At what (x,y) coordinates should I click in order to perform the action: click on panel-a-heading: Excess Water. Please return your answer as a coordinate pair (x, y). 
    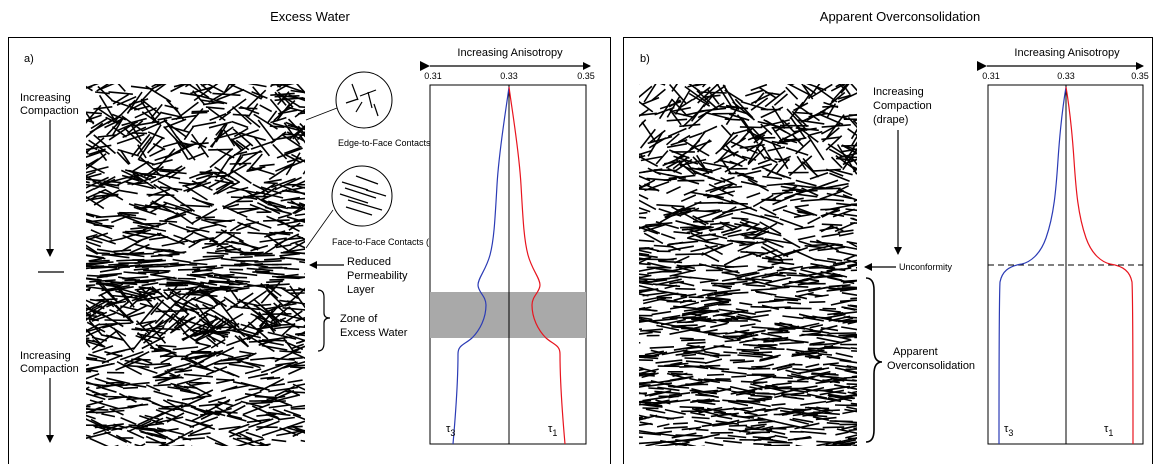
    Looking at the image, I should click on (310, 16).